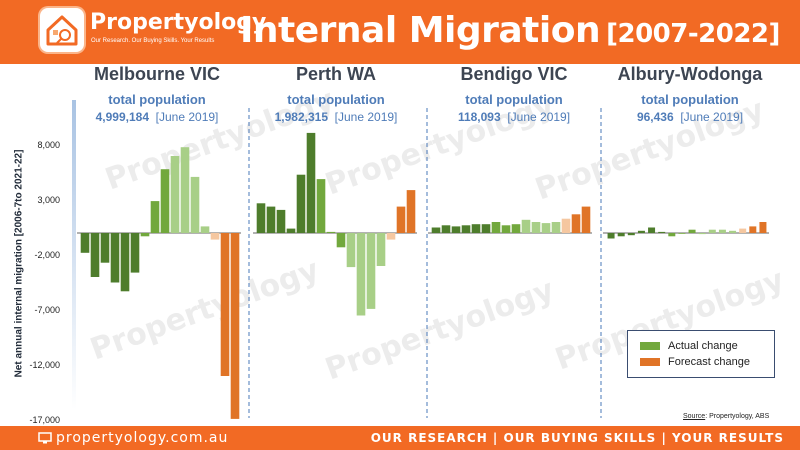 This screenshot has width=800, height=450. What do you see at coordinates (703, 346) in the screenshot?
I see `legend-label: Actual change` at bounding box center [703, 346].